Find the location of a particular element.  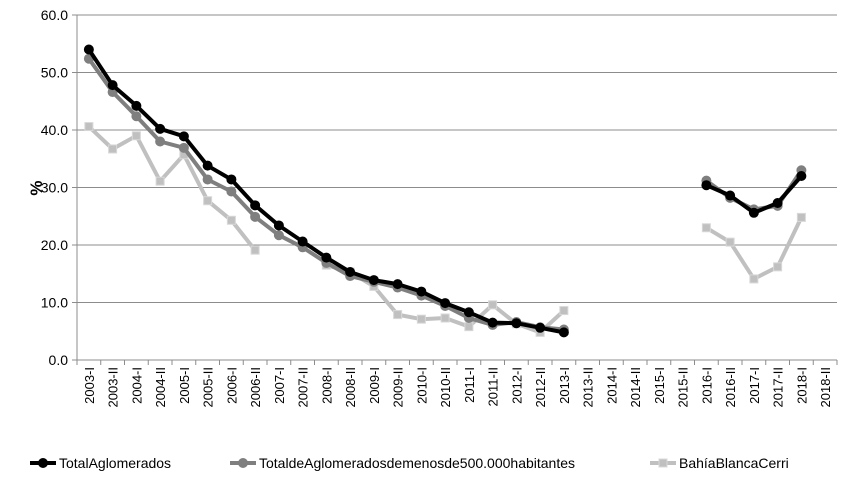

x-tick-label: 2007-II is located at coordinates (303, 387).